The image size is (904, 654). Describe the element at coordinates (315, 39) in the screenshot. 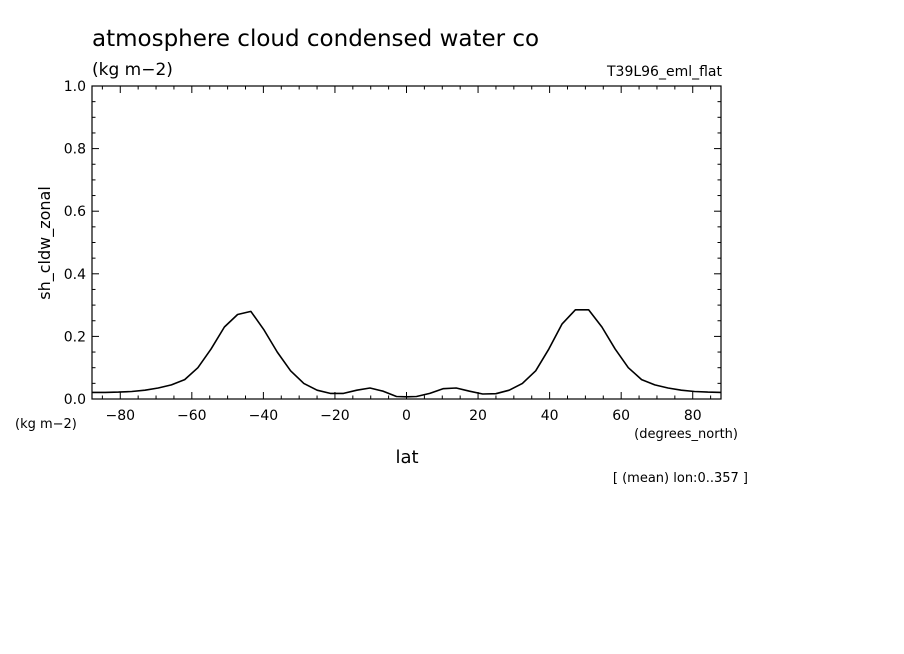

I see `chart-title: atmosphere cloud condensed water co` at that location.